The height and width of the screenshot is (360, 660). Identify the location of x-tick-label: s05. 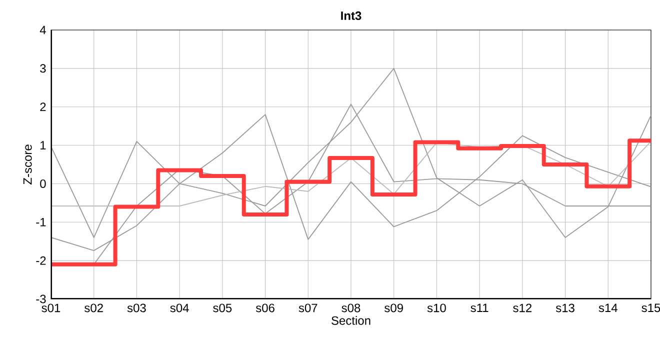
(222, 308).